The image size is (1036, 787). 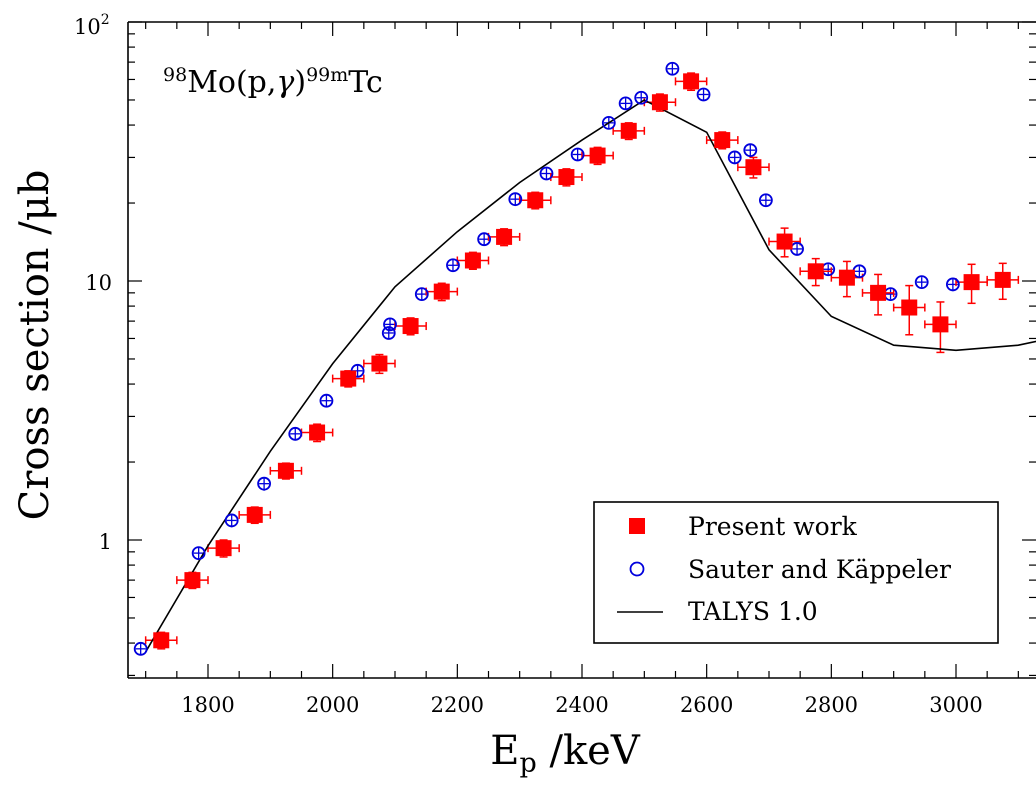 I want to click on y-tick-100-base: 10, so click(x=87, y=27).